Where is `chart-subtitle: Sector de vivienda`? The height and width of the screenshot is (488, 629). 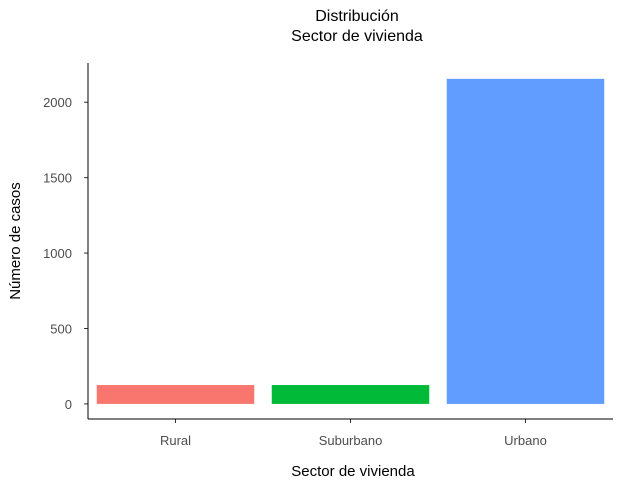 chart-subtitle: Sector de vivienda is located at coordinates (357, 36).